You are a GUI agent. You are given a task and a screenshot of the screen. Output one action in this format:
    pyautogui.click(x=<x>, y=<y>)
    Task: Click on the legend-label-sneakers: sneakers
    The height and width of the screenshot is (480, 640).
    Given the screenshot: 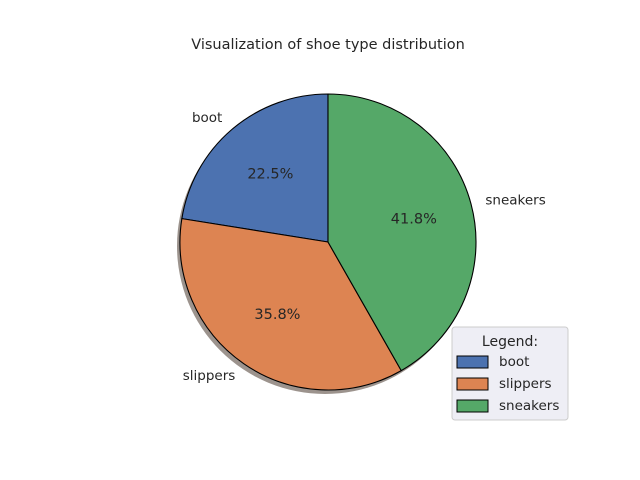 What is the action you would take?
    pyautogui.click(x=529, y=406)
    